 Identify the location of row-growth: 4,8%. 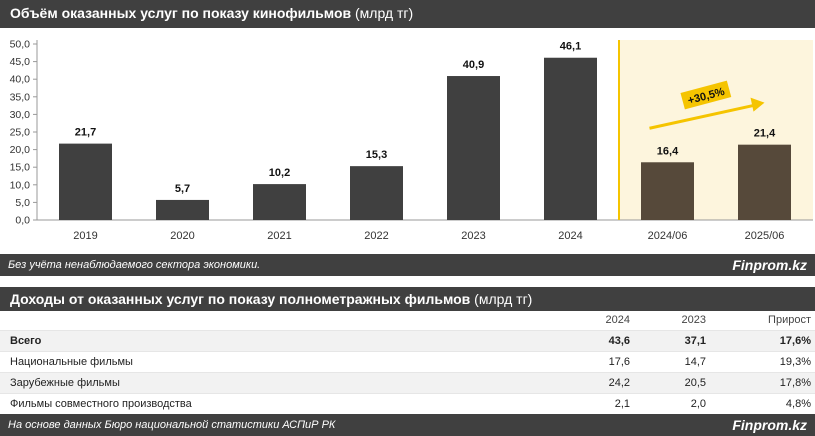
(762, 403).